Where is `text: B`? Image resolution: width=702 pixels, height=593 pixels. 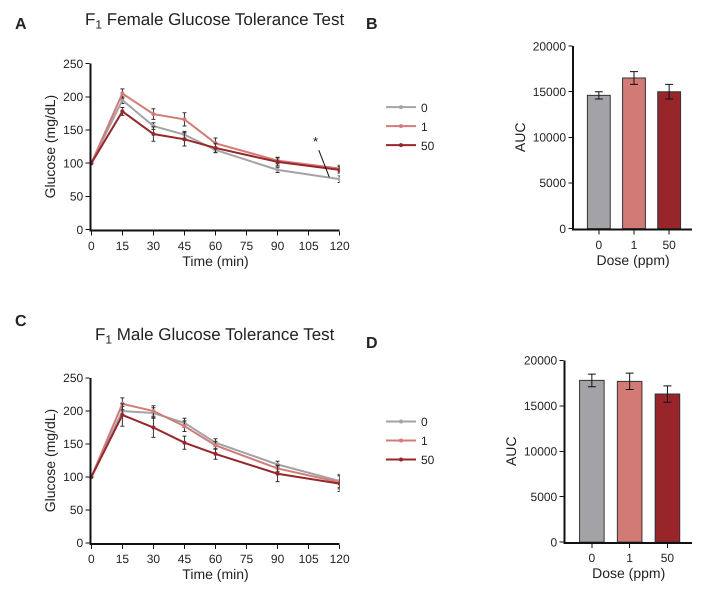
text: B is located at coordinates (372, 24).